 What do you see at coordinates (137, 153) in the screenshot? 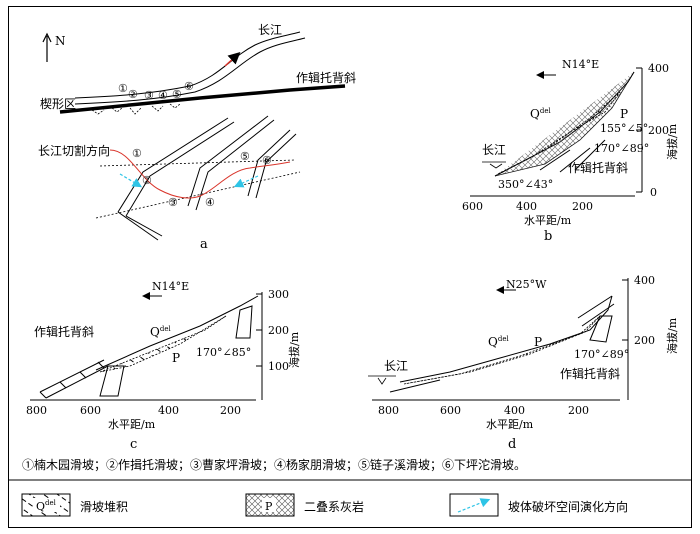
I see `wedge-slide-1: ①` at bounding box center [137, 153].